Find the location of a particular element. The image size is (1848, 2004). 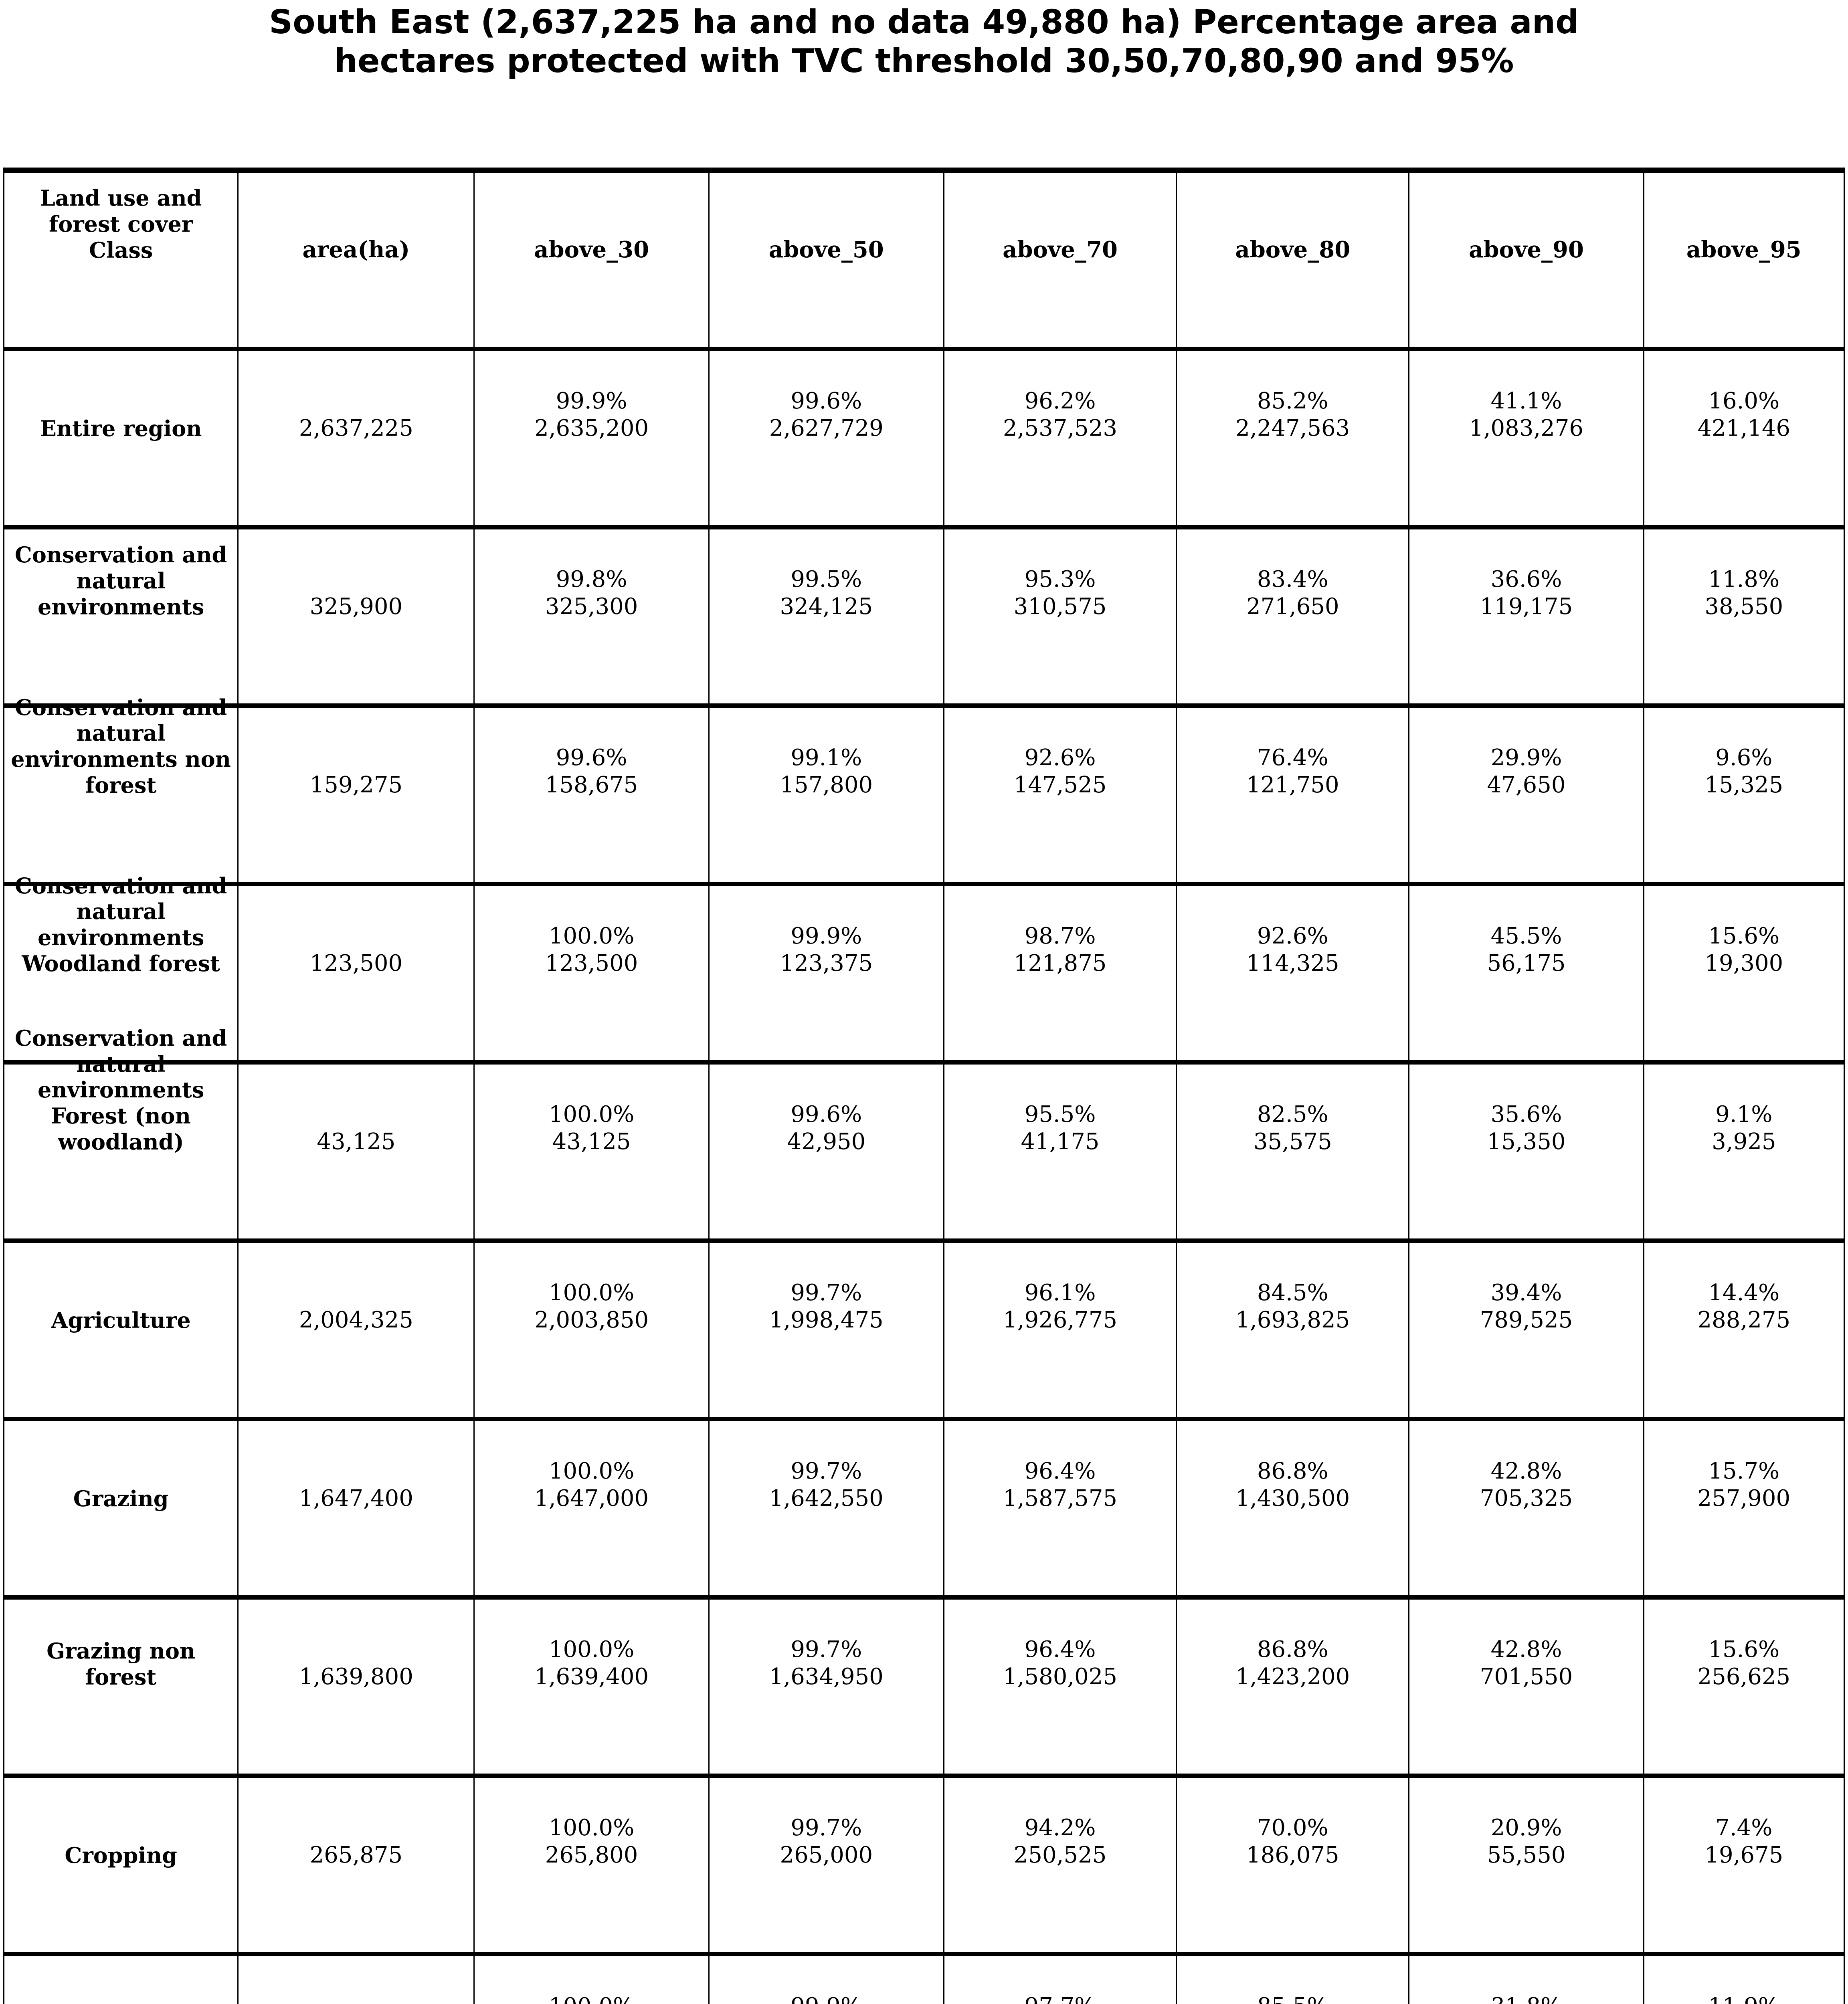

value-cell: 39.4% 789,525 is located at coordinates (1525, 1330).